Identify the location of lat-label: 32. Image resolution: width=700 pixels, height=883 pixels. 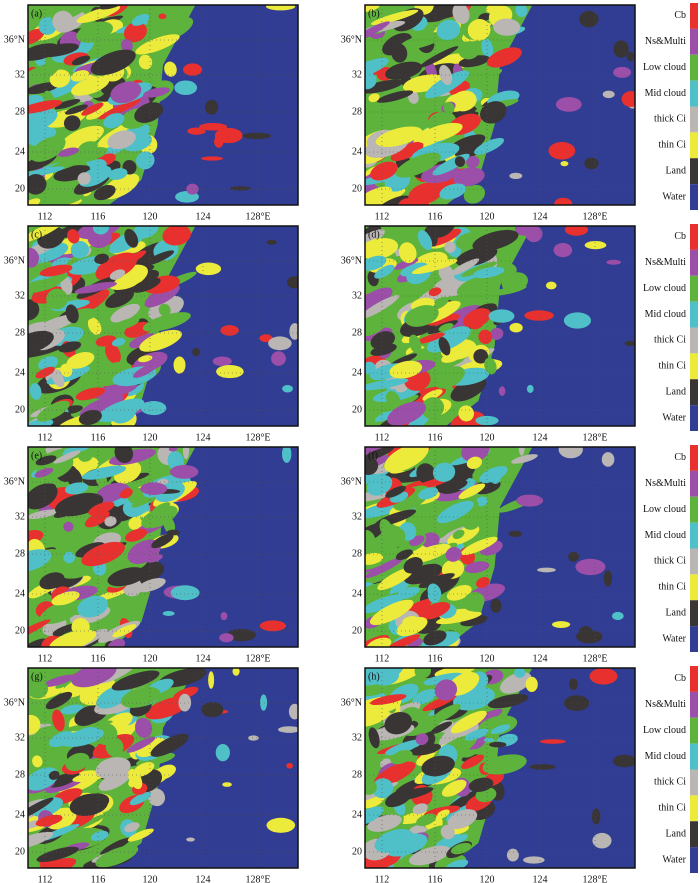
(357, 516).